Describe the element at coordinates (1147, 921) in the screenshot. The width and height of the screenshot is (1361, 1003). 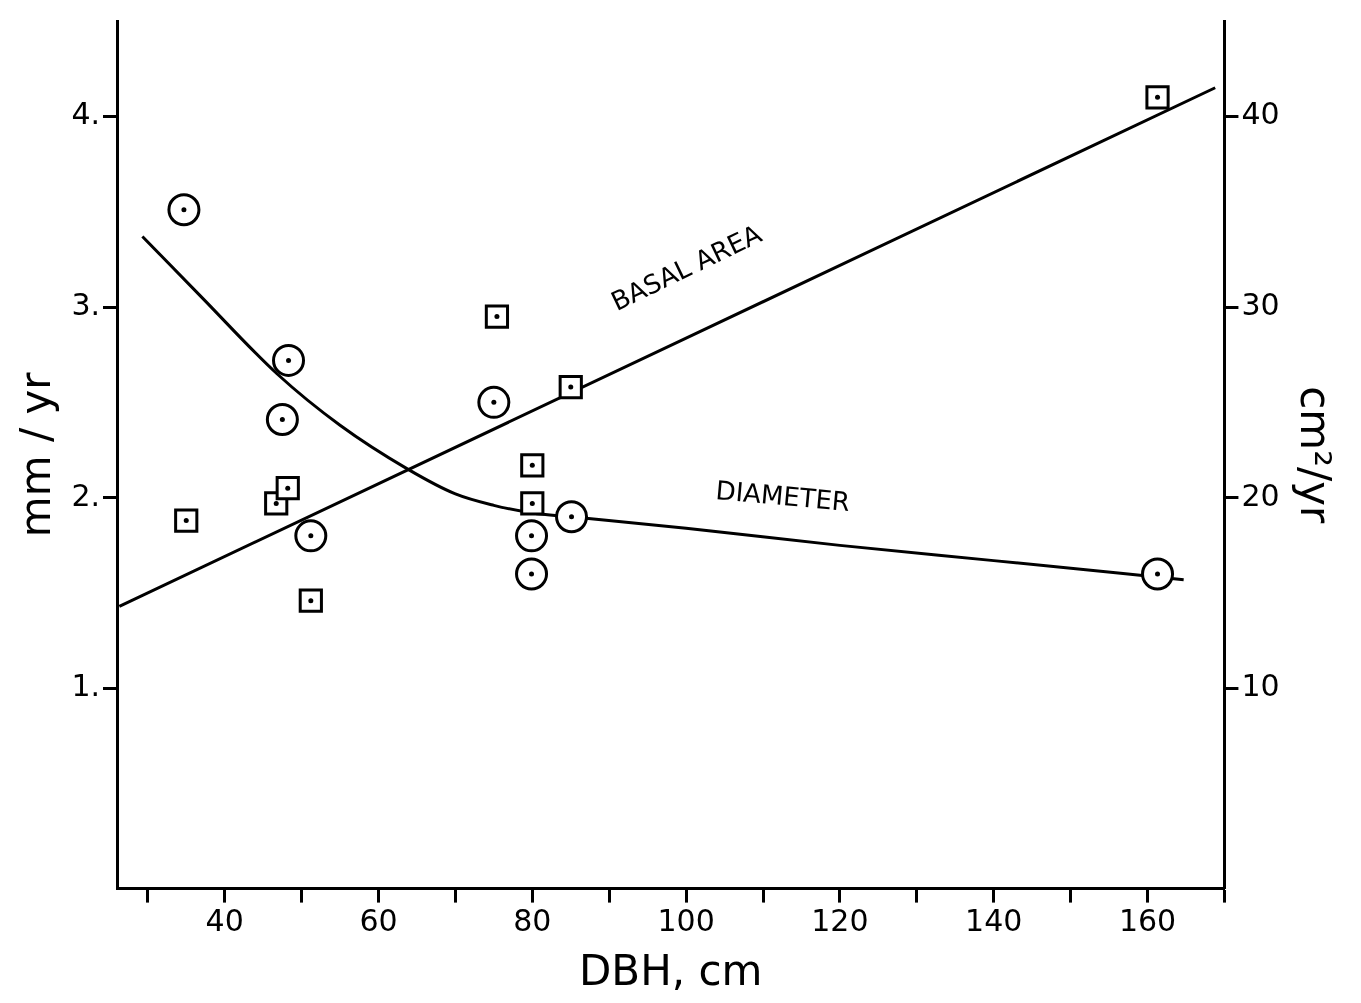
I see `x-tick-label: 160` at that location.